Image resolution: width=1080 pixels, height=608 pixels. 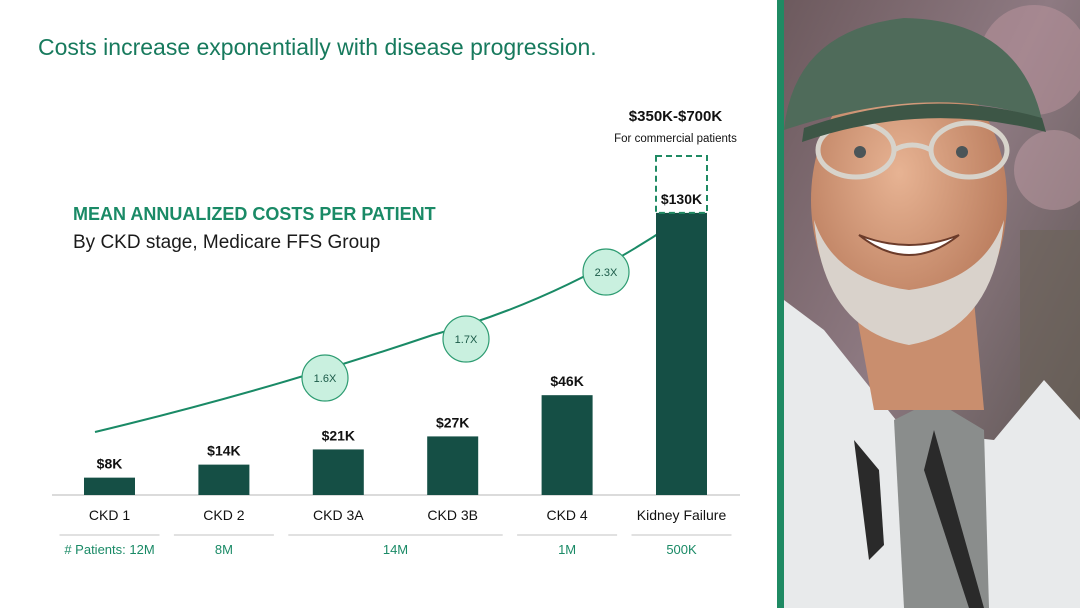 What do you see at coordinates (681, 549) in the screenshot?
I see `patient-count-value: 500K` at bounding box center [681, 549].